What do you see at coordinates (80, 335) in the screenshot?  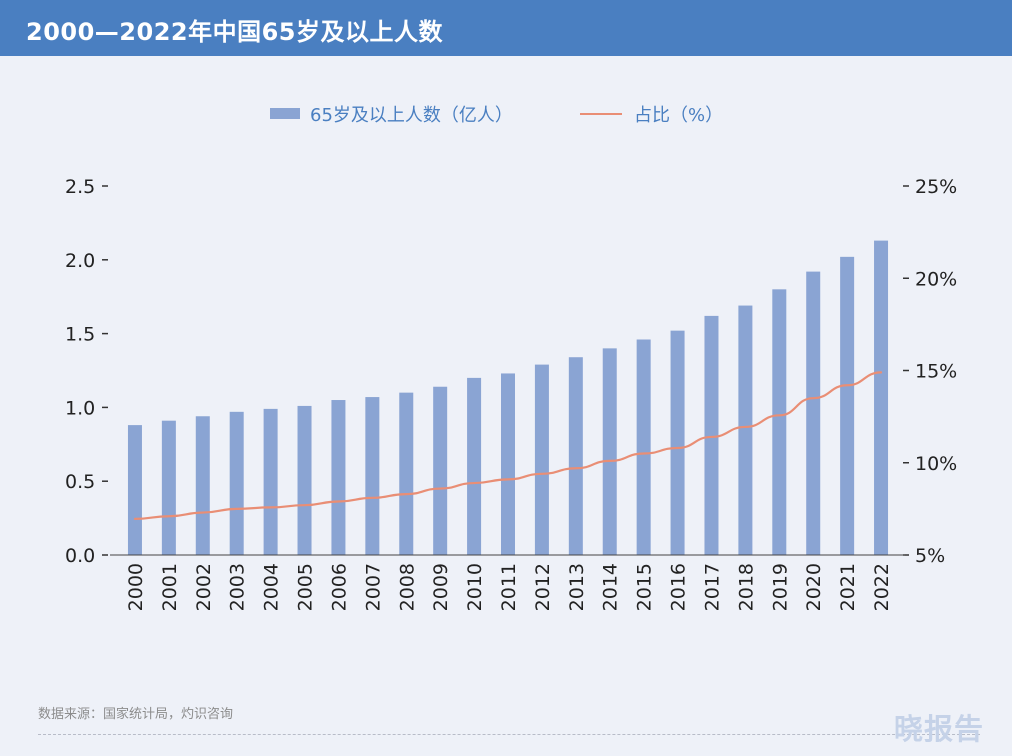 I see `left-tick-label: 1.5` at bounding box center [80, 335].